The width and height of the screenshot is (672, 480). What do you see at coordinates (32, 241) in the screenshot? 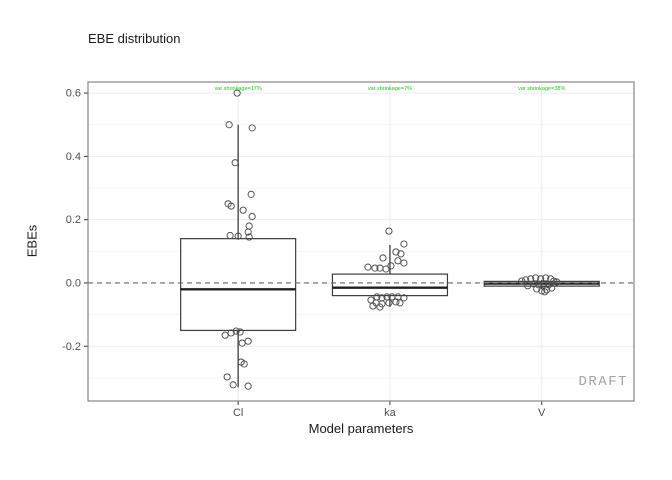
I see `y-axis-title: EBEs` at bounding box center [32, 241].